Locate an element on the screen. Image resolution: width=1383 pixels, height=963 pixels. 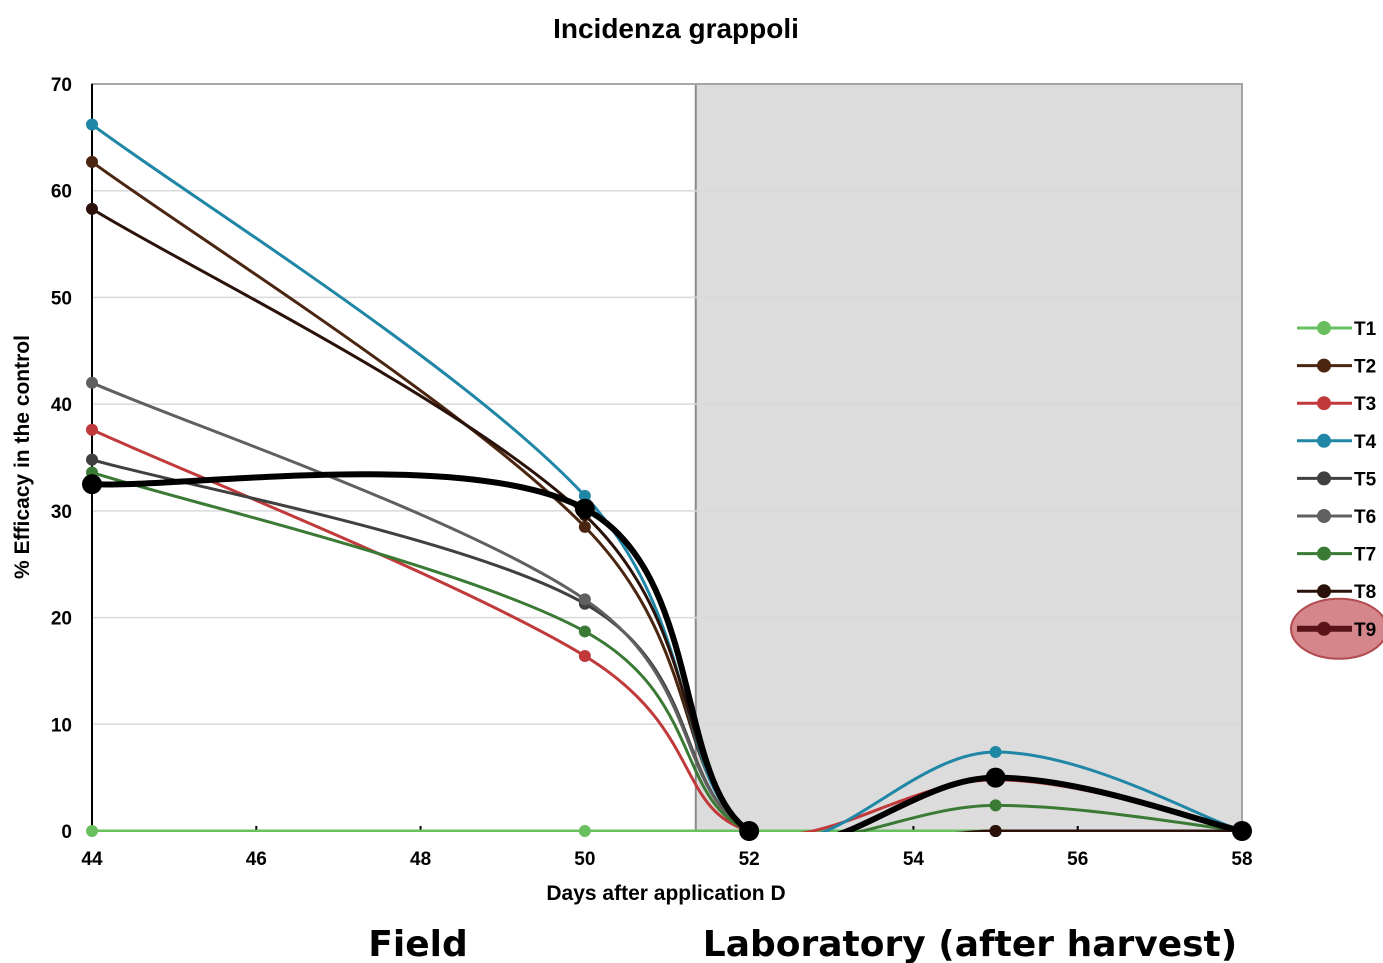
chart-title: Incidenza grappoli is located at coordinates (676, 28).